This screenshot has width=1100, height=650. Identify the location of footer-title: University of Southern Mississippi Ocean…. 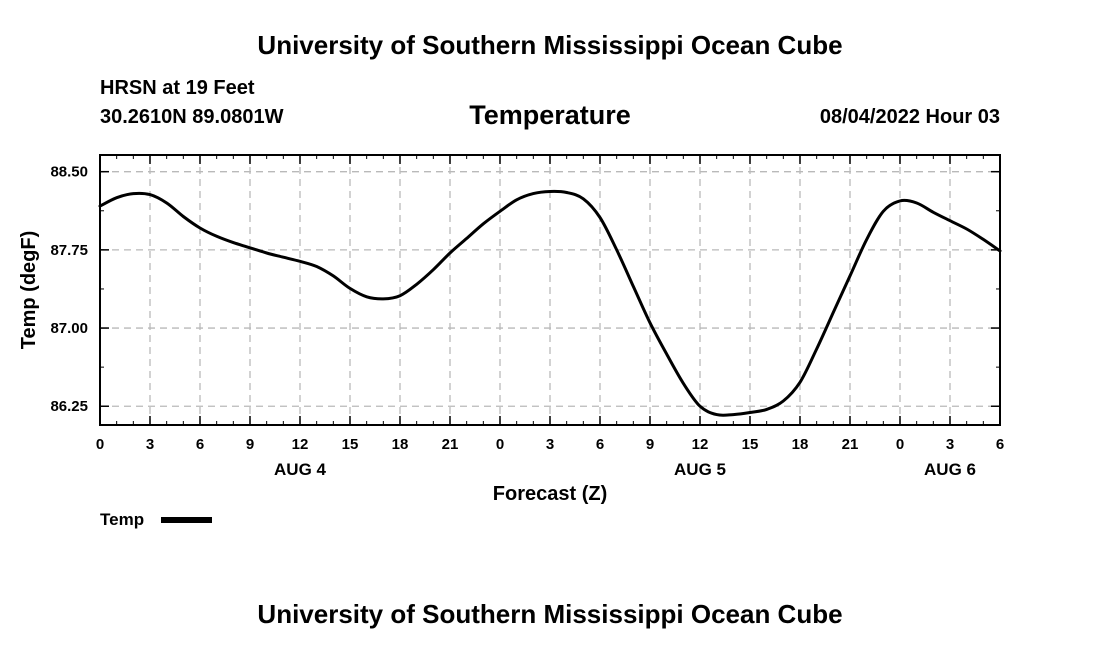
(550, 614).